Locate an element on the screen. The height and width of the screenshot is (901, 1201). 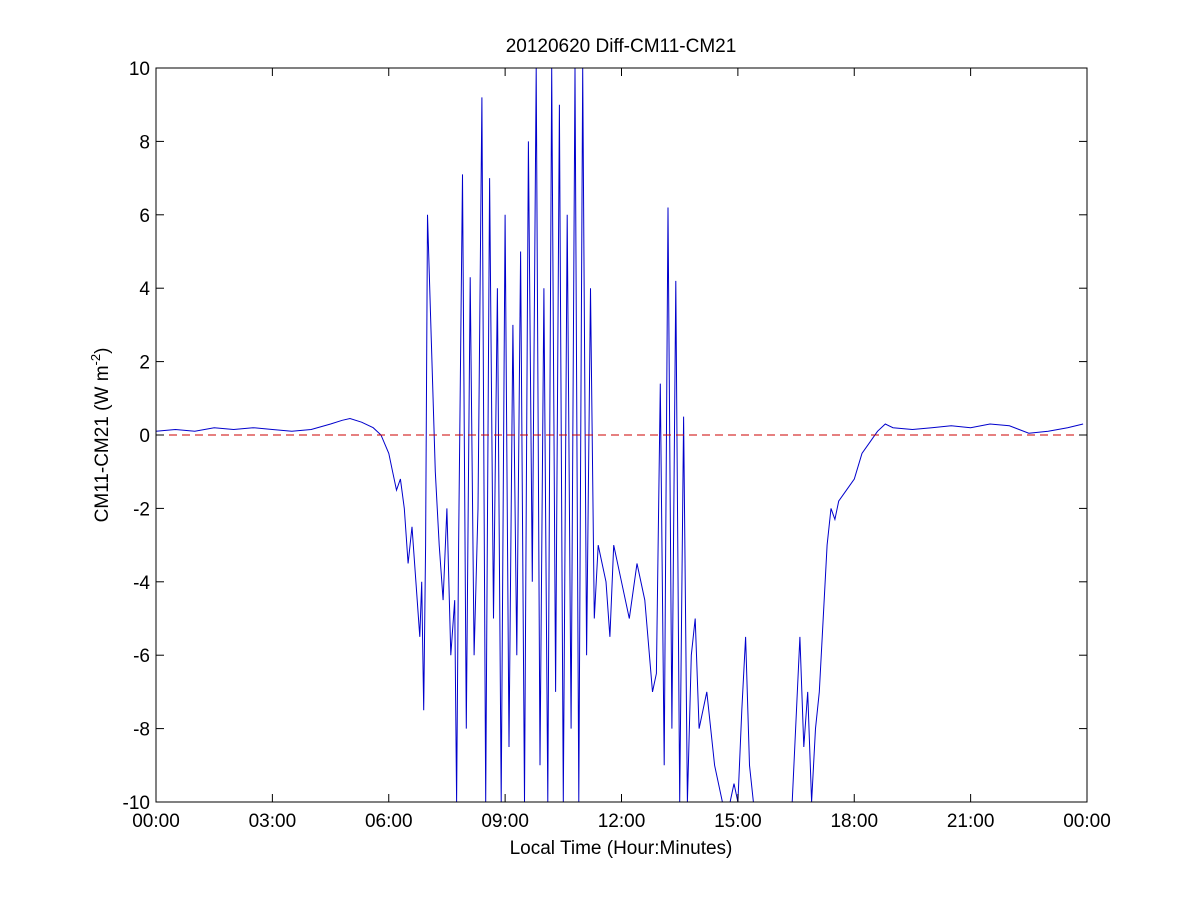
y-tick-label: 4 is located at coordinates (144, 289).